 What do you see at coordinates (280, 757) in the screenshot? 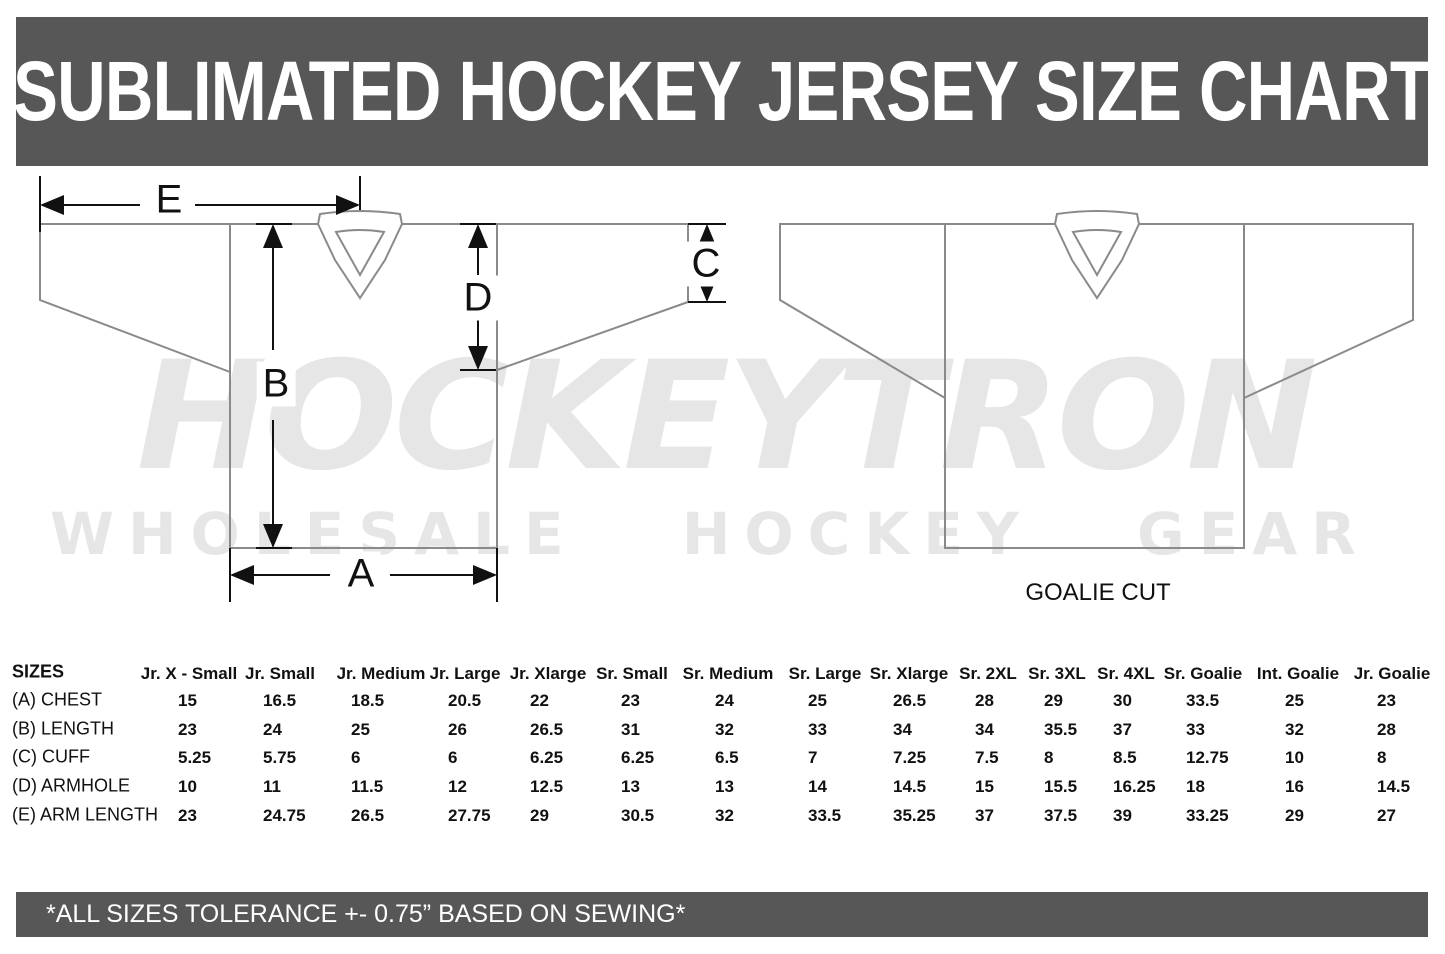
I see `table-cell: 5.75` at bounding box center [280, 757].